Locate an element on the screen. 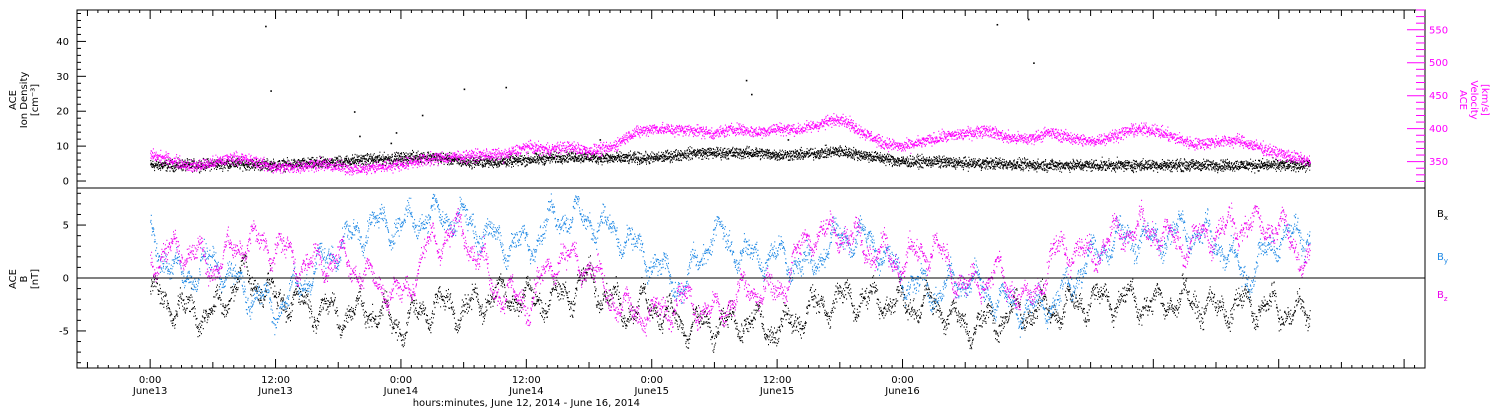  legend-entry-by: By is located at coordinates (1442, 258).